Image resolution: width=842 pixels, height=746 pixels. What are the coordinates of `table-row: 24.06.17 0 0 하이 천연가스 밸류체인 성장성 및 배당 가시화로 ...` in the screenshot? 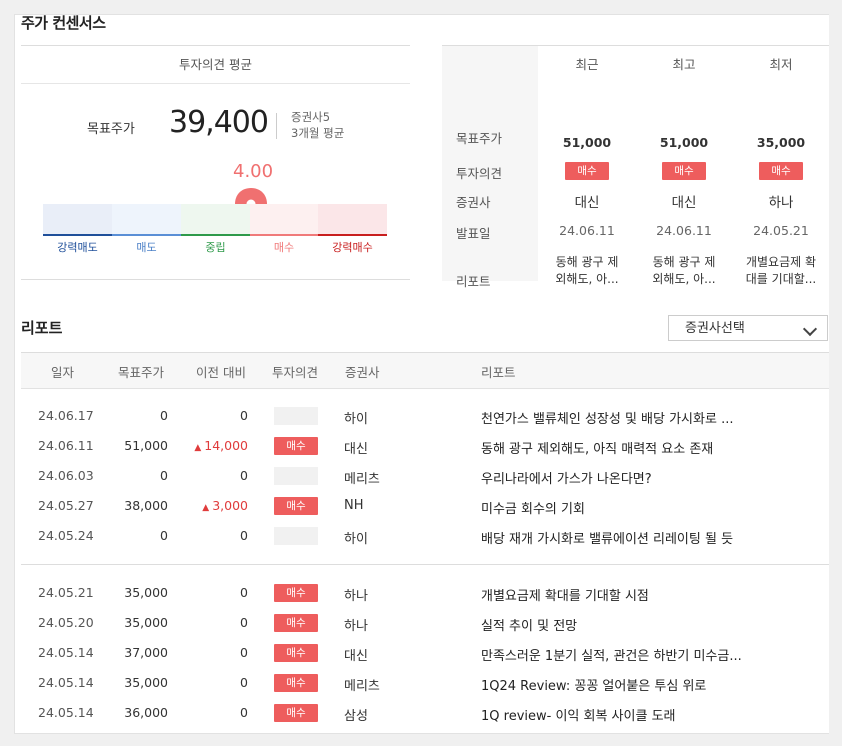 It's located at (425, 416).